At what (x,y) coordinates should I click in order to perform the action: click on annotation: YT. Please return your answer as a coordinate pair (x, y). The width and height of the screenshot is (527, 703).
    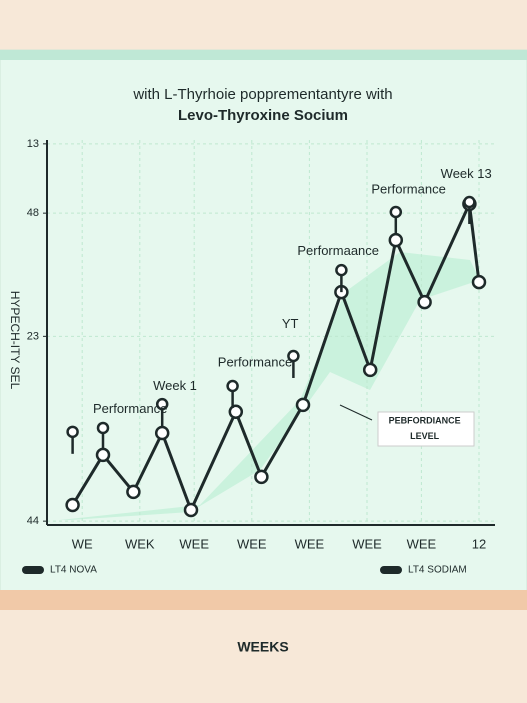
    Looking at the image, I should click on (290, 323).